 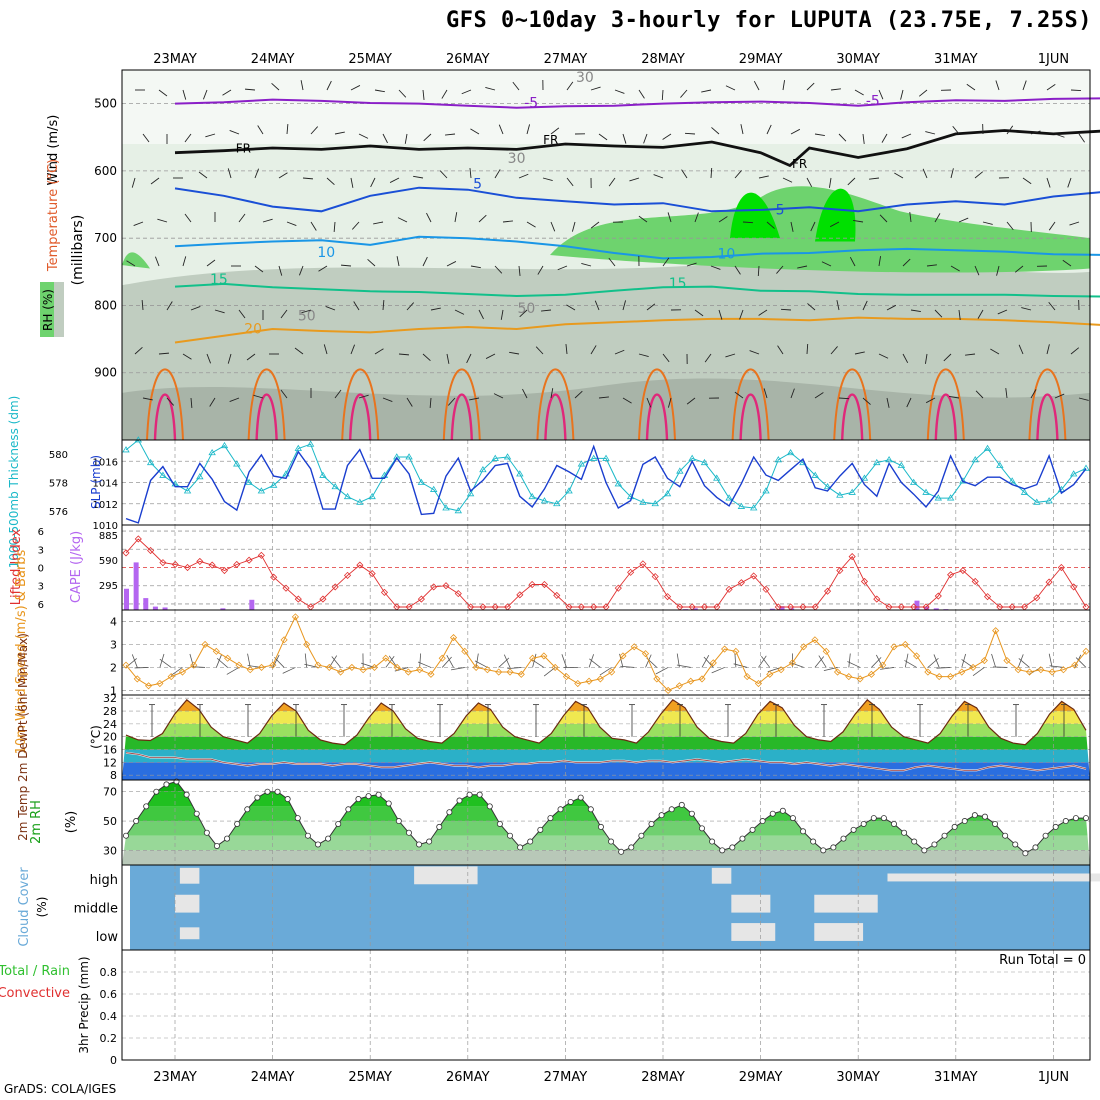 I want to click on slp-tick-label: 1012, so click(x=105, y=505).